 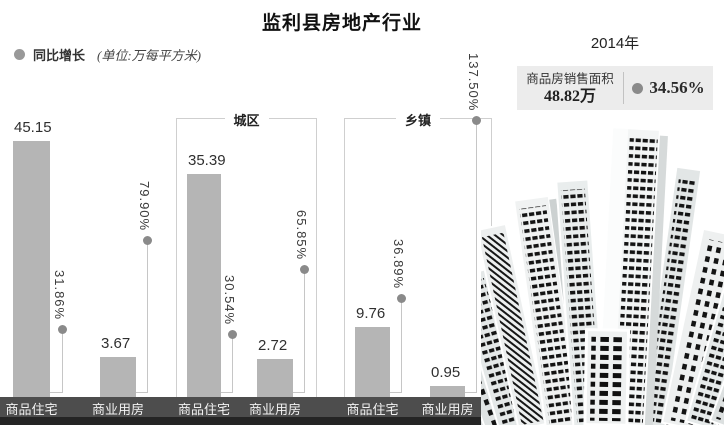 What do you see at coordinates (341, 23) in the screenshot?
I see `page-title: 监利县房地产行业` at bounding box center [341, 23].